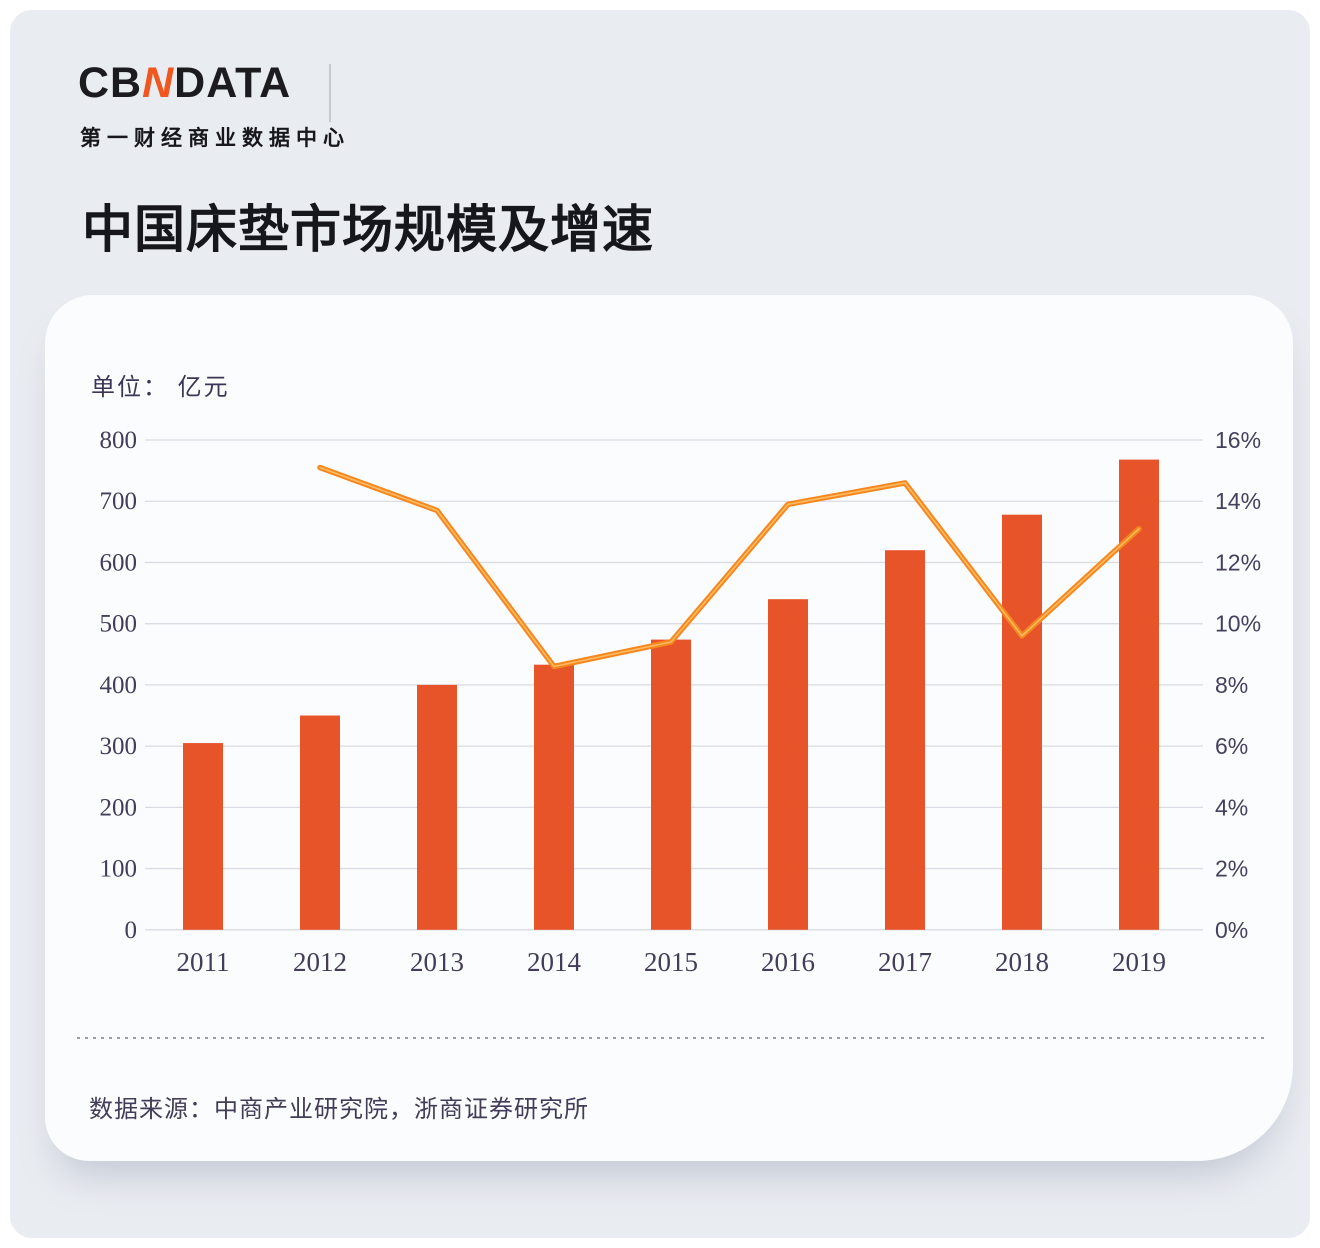  Describe the element at coordinates (119, 440) in the screenshot. I see `y-axis-tick-left: 800` at that location.